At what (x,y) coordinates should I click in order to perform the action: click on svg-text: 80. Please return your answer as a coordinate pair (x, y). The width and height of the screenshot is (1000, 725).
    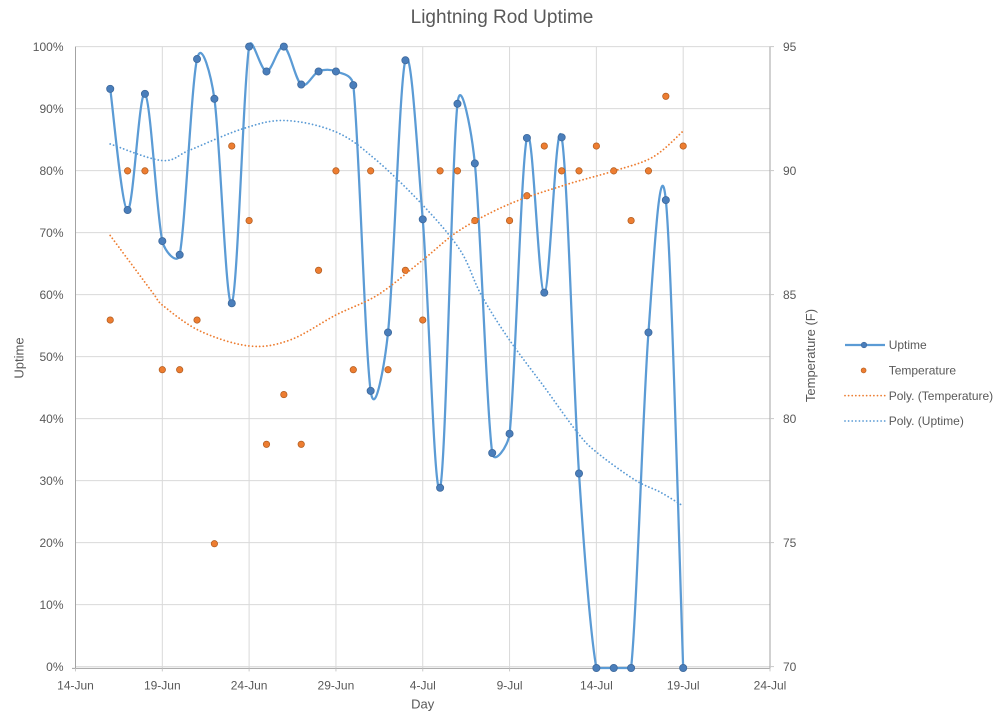
    Looking at the image, I should click on (790, 419).